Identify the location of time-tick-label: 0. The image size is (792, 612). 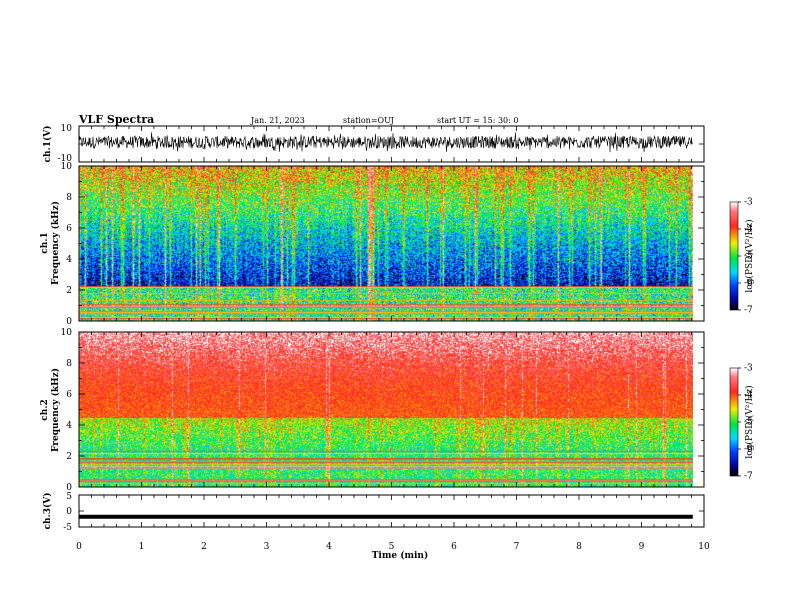
(79, 547).